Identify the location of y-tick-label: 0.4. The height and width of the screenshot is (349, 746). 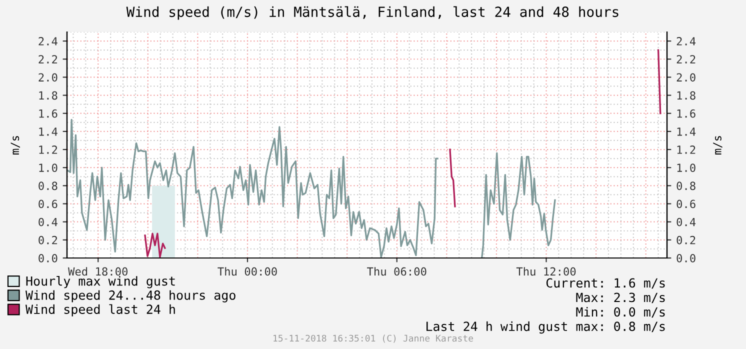
(48, 222).